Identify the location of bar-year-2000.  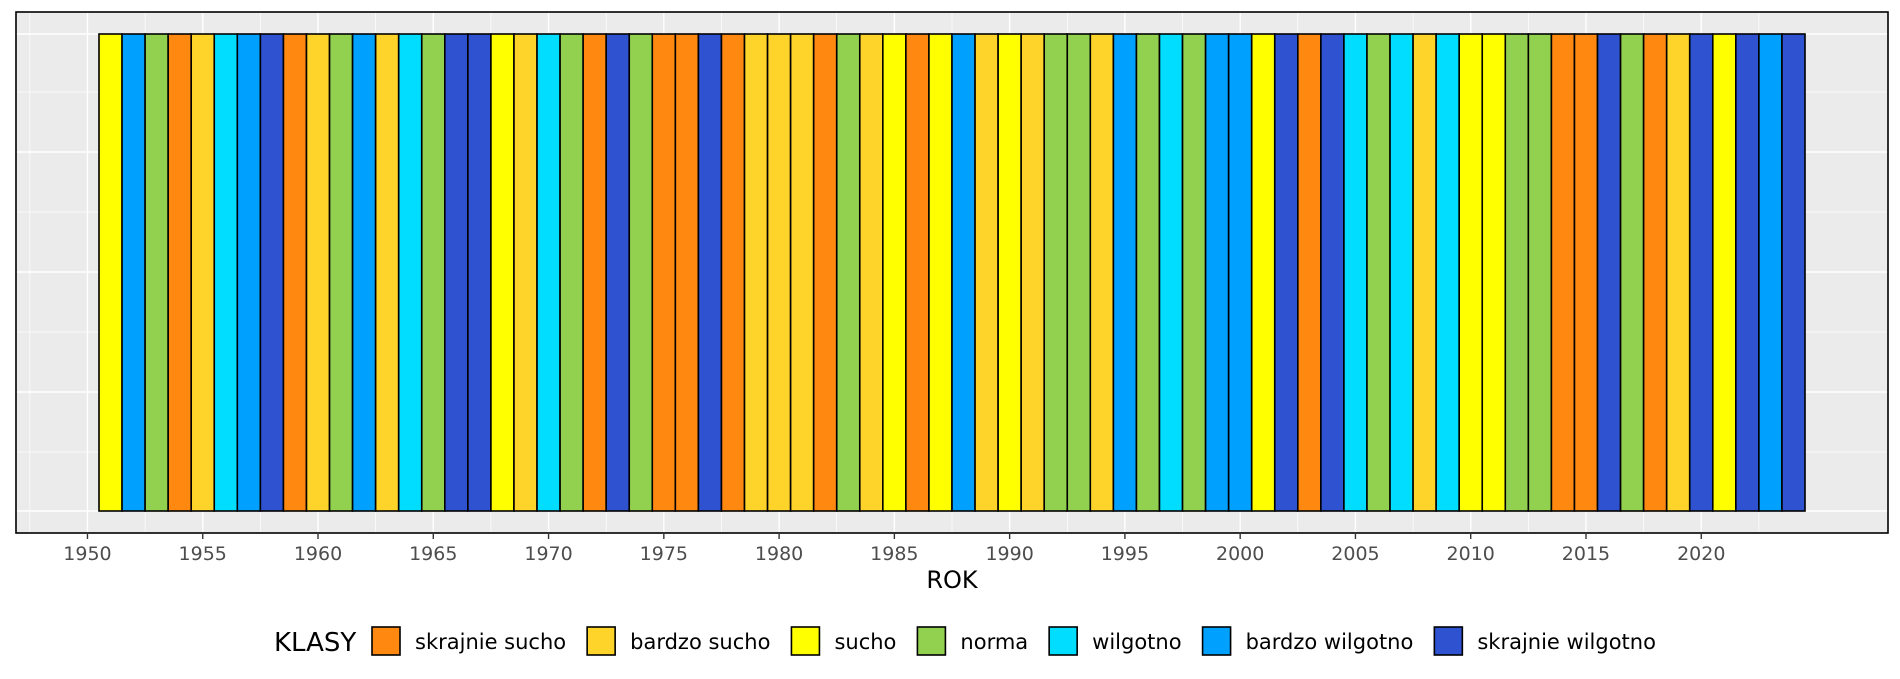
(1240, 272).